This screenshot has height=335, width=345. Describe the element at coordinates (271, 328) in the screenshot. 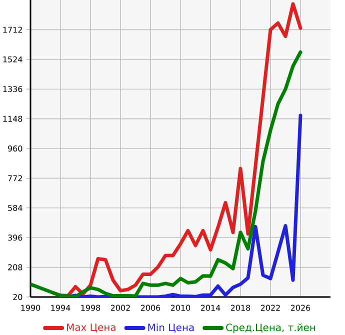

I see `legend-label: Сред.Цена, т.йен` at that location.